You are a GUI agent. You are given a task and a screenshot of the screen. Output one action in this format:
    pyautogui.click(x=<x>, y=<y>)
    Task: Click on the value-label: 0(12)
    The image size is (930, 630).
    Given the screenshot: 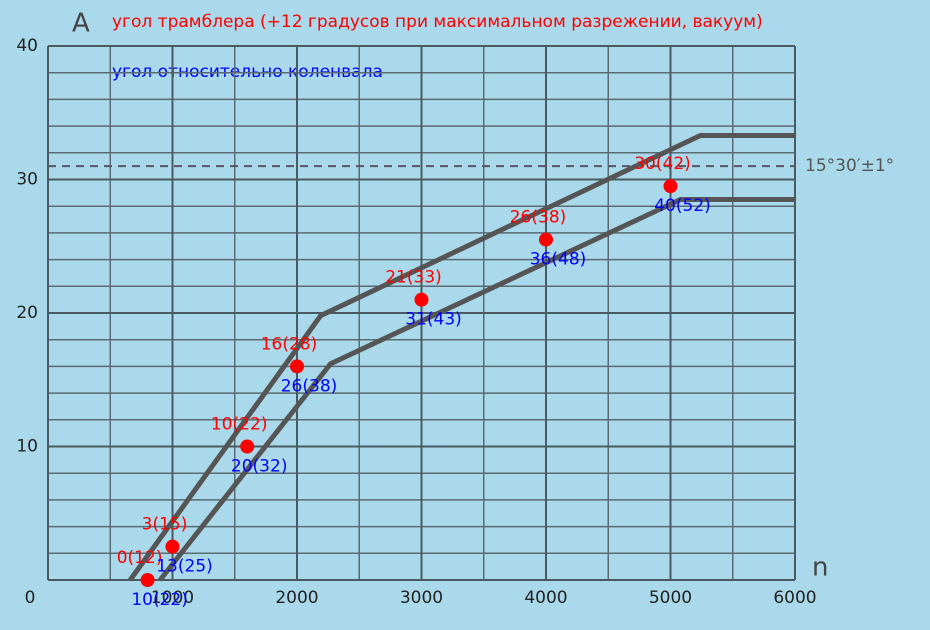 What is the action you would take?
    pyautogui.click(x=140, y=558)
    